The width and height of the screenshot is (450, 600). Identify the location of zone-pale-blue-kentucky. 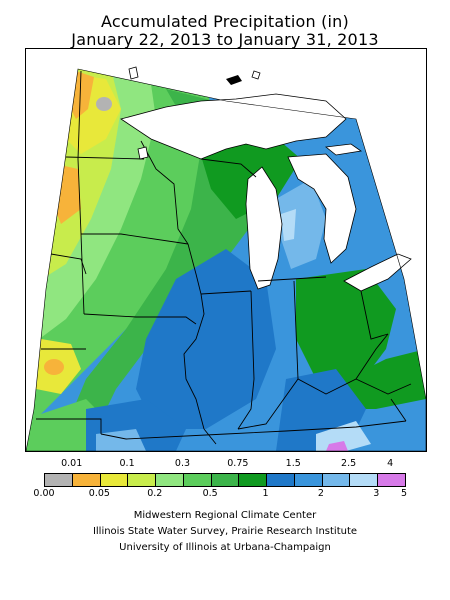
(343, 436).